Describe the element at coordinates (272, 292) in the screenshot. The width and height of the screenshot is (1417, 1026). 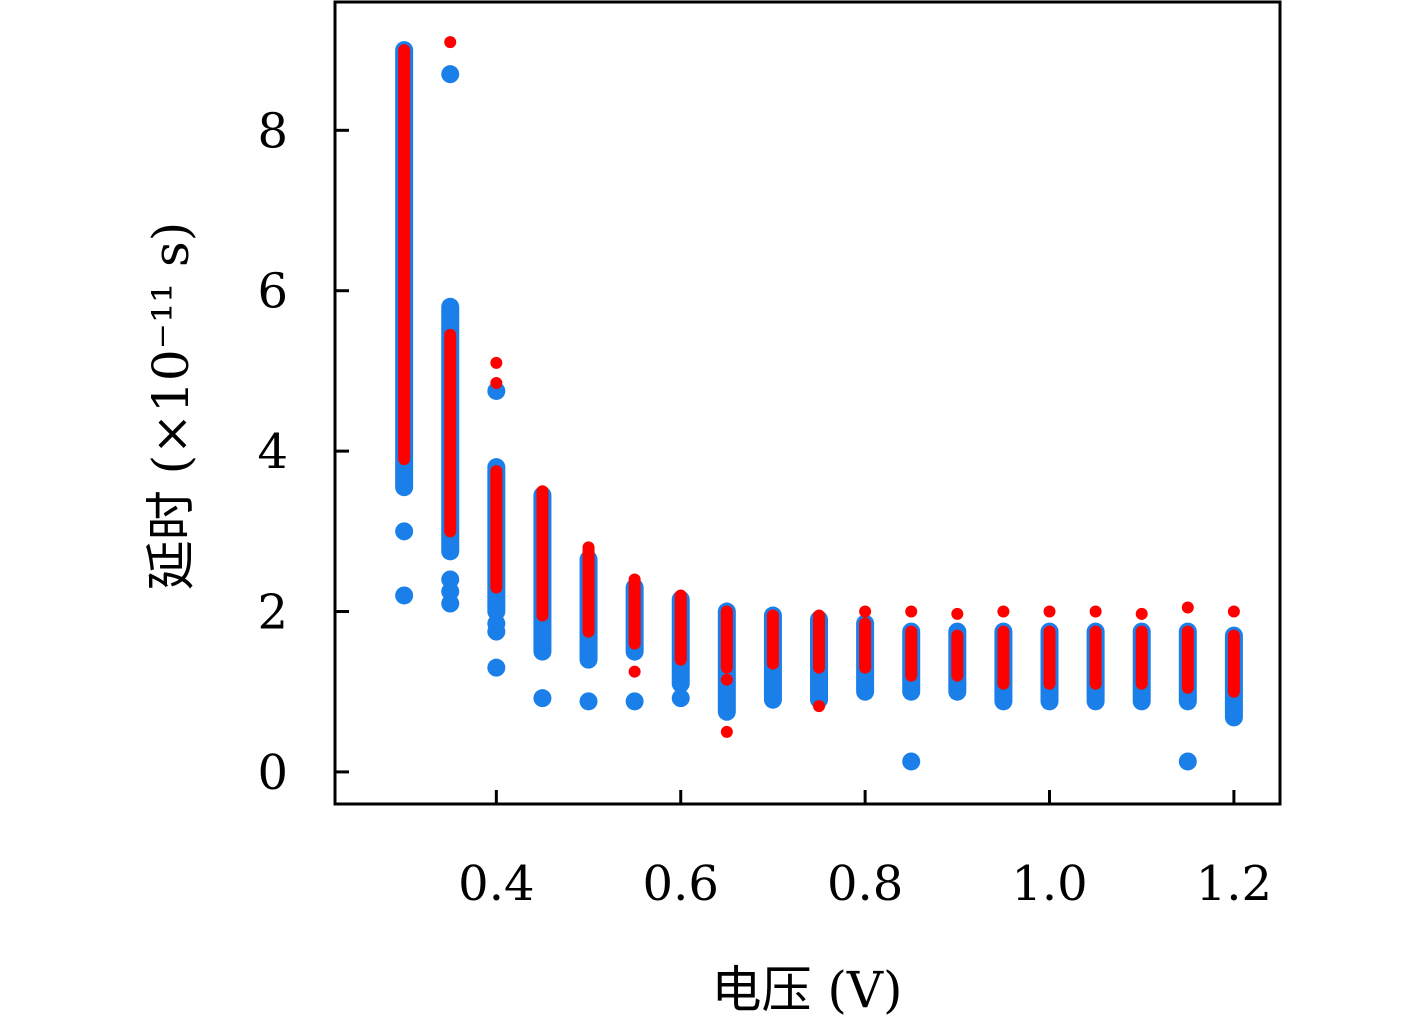
I see `y-tick-label: 6` at that location.